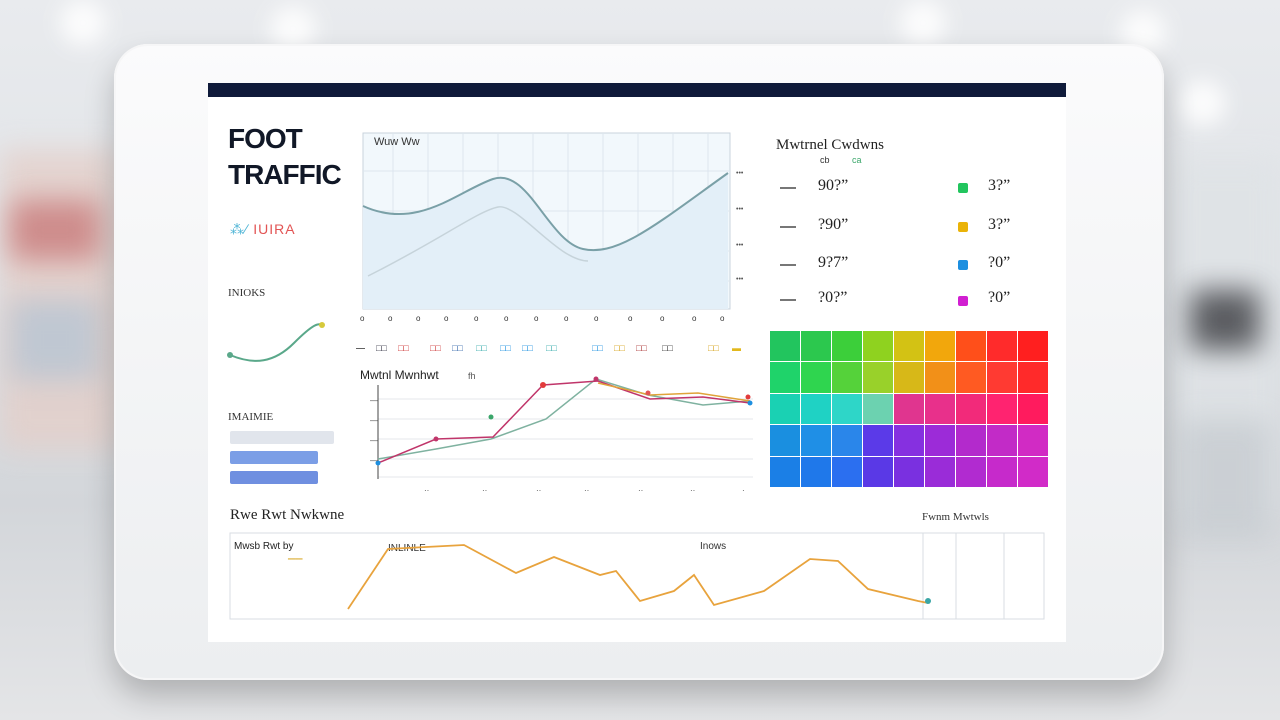 This screenshot has height=720, width=1280. What do you see at coordinates (263, 546) in the screenshot?
I see `bottom-chart-label-left: Mwsb Rwt by` at bounding box center [263, 546].